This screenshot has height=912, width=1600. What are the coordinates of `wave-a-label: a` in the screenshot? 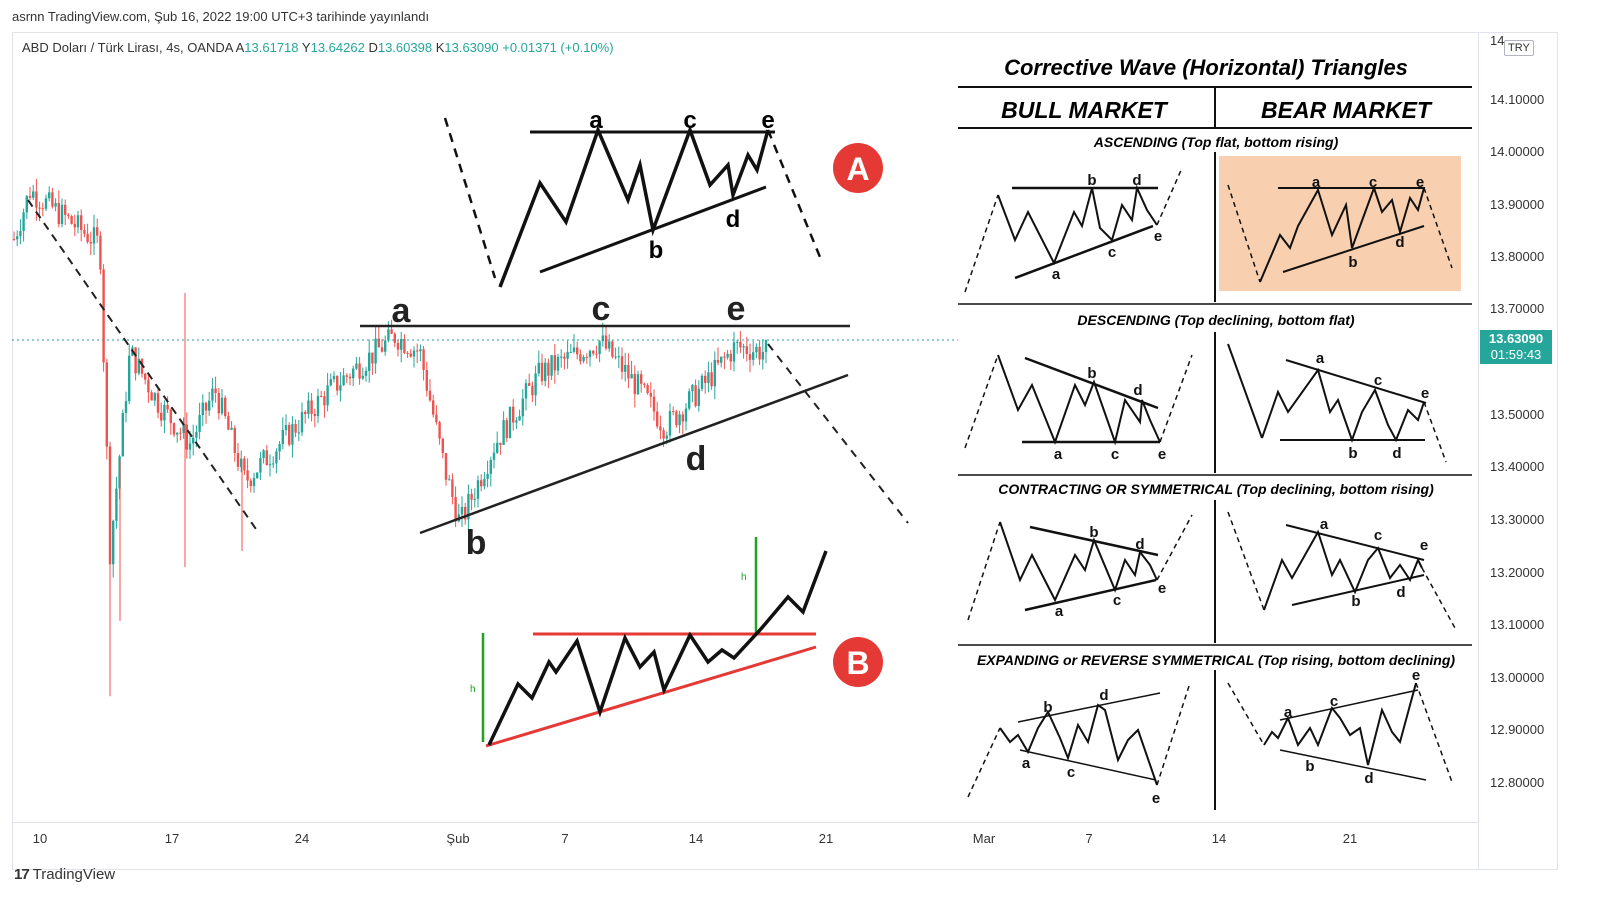 It's located at (402, 311).